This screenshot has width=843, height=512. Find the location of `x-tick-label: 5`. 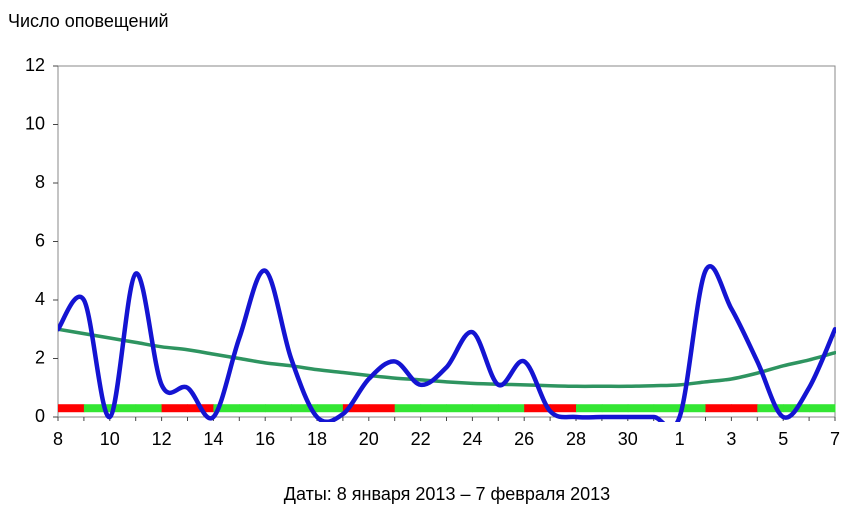

x-tick-label: 5 is located at coordinates (783, 439).